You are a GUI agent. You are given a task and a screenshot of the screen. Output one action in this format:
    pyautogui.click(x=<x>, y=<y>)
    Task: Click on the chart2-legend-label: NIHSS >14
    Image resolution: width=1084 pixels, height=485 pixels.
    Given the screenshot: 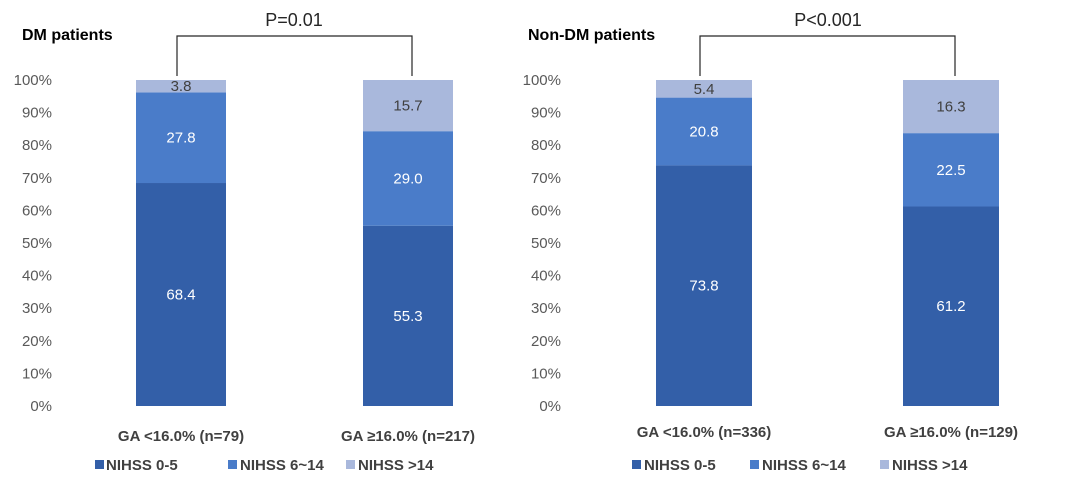 What is the action you would take?
    pyautogui.click(x=930, y=465)
    